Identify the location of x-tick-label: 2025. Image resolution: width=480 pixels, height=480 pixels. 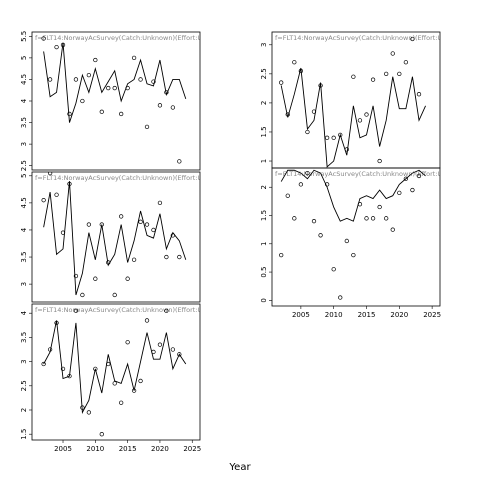
(432, 315).